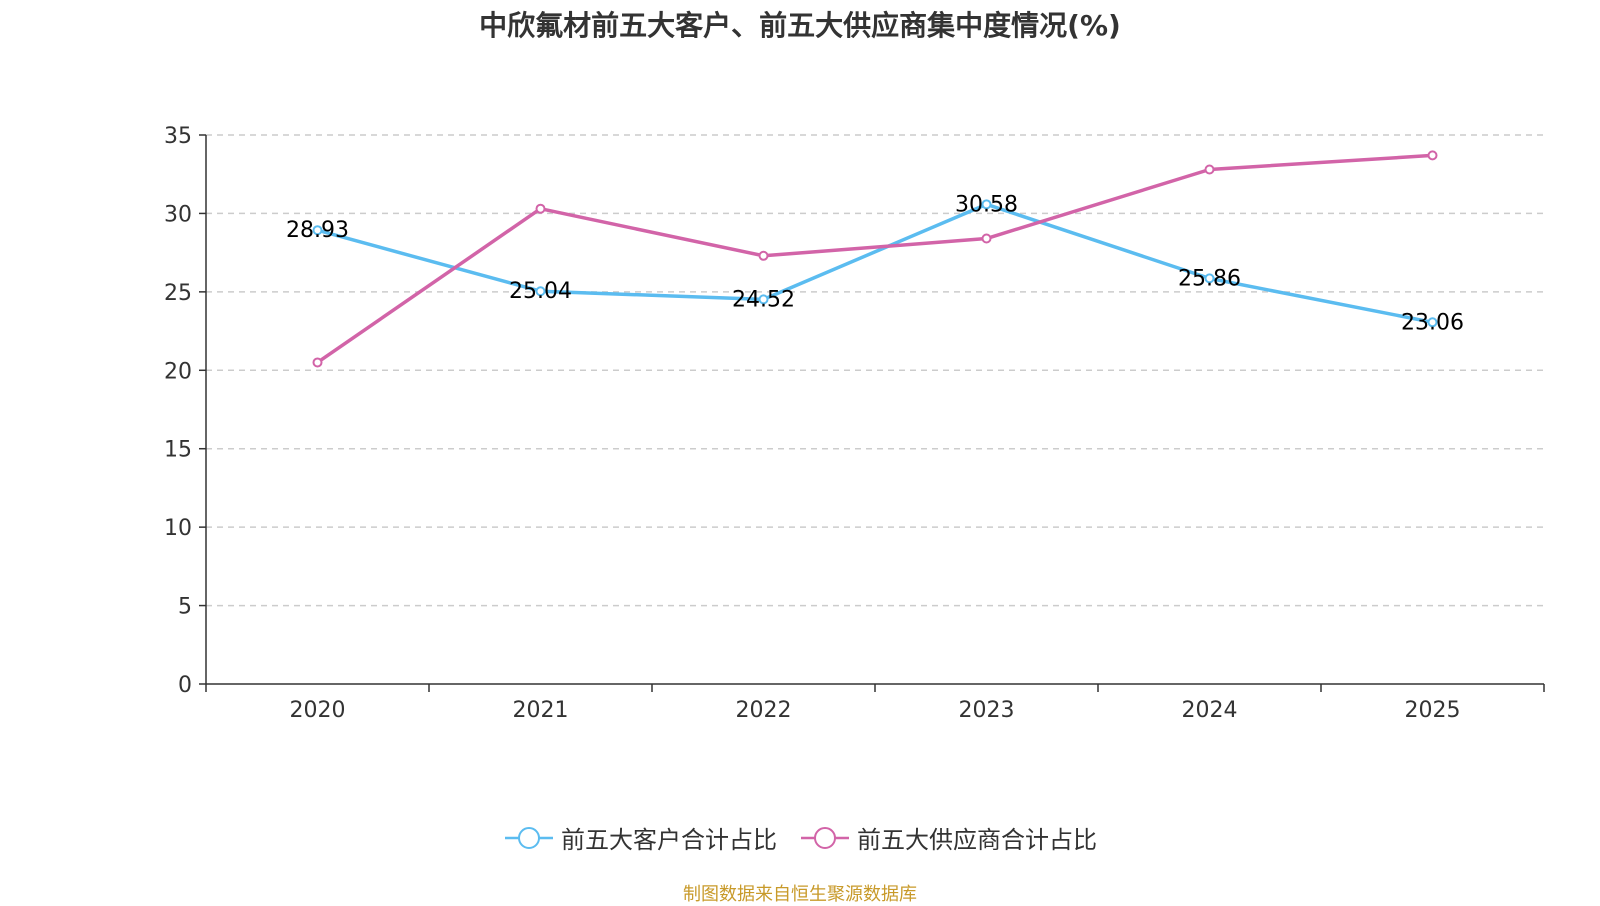  I want to click on y-tick-label: 10, so click(178, 528).